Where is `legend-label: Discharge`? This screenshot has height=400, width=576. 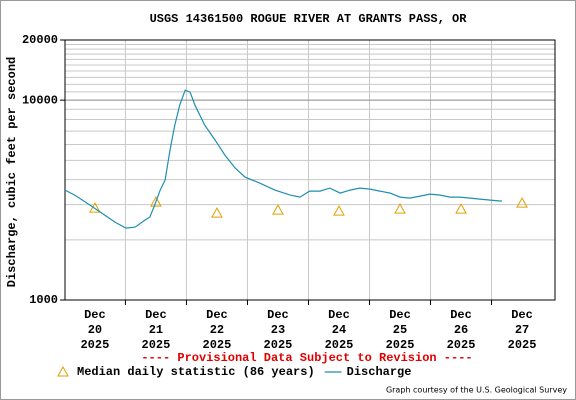 legend-label: Discharge is located at coordinates (379, 372).